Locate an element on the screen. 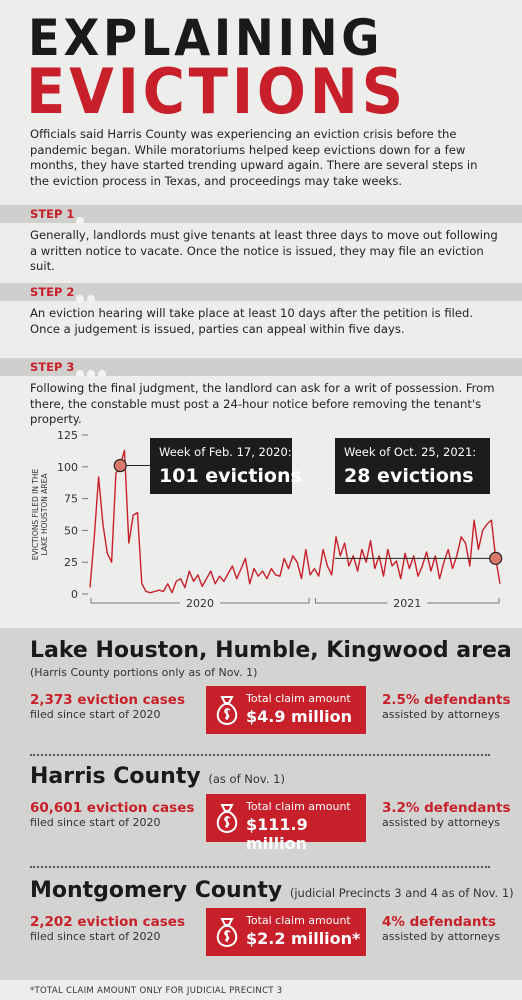 The width and height of the screenshot is (522, 1000). step-band: STEP 1 is located at coordinates (261, 215).